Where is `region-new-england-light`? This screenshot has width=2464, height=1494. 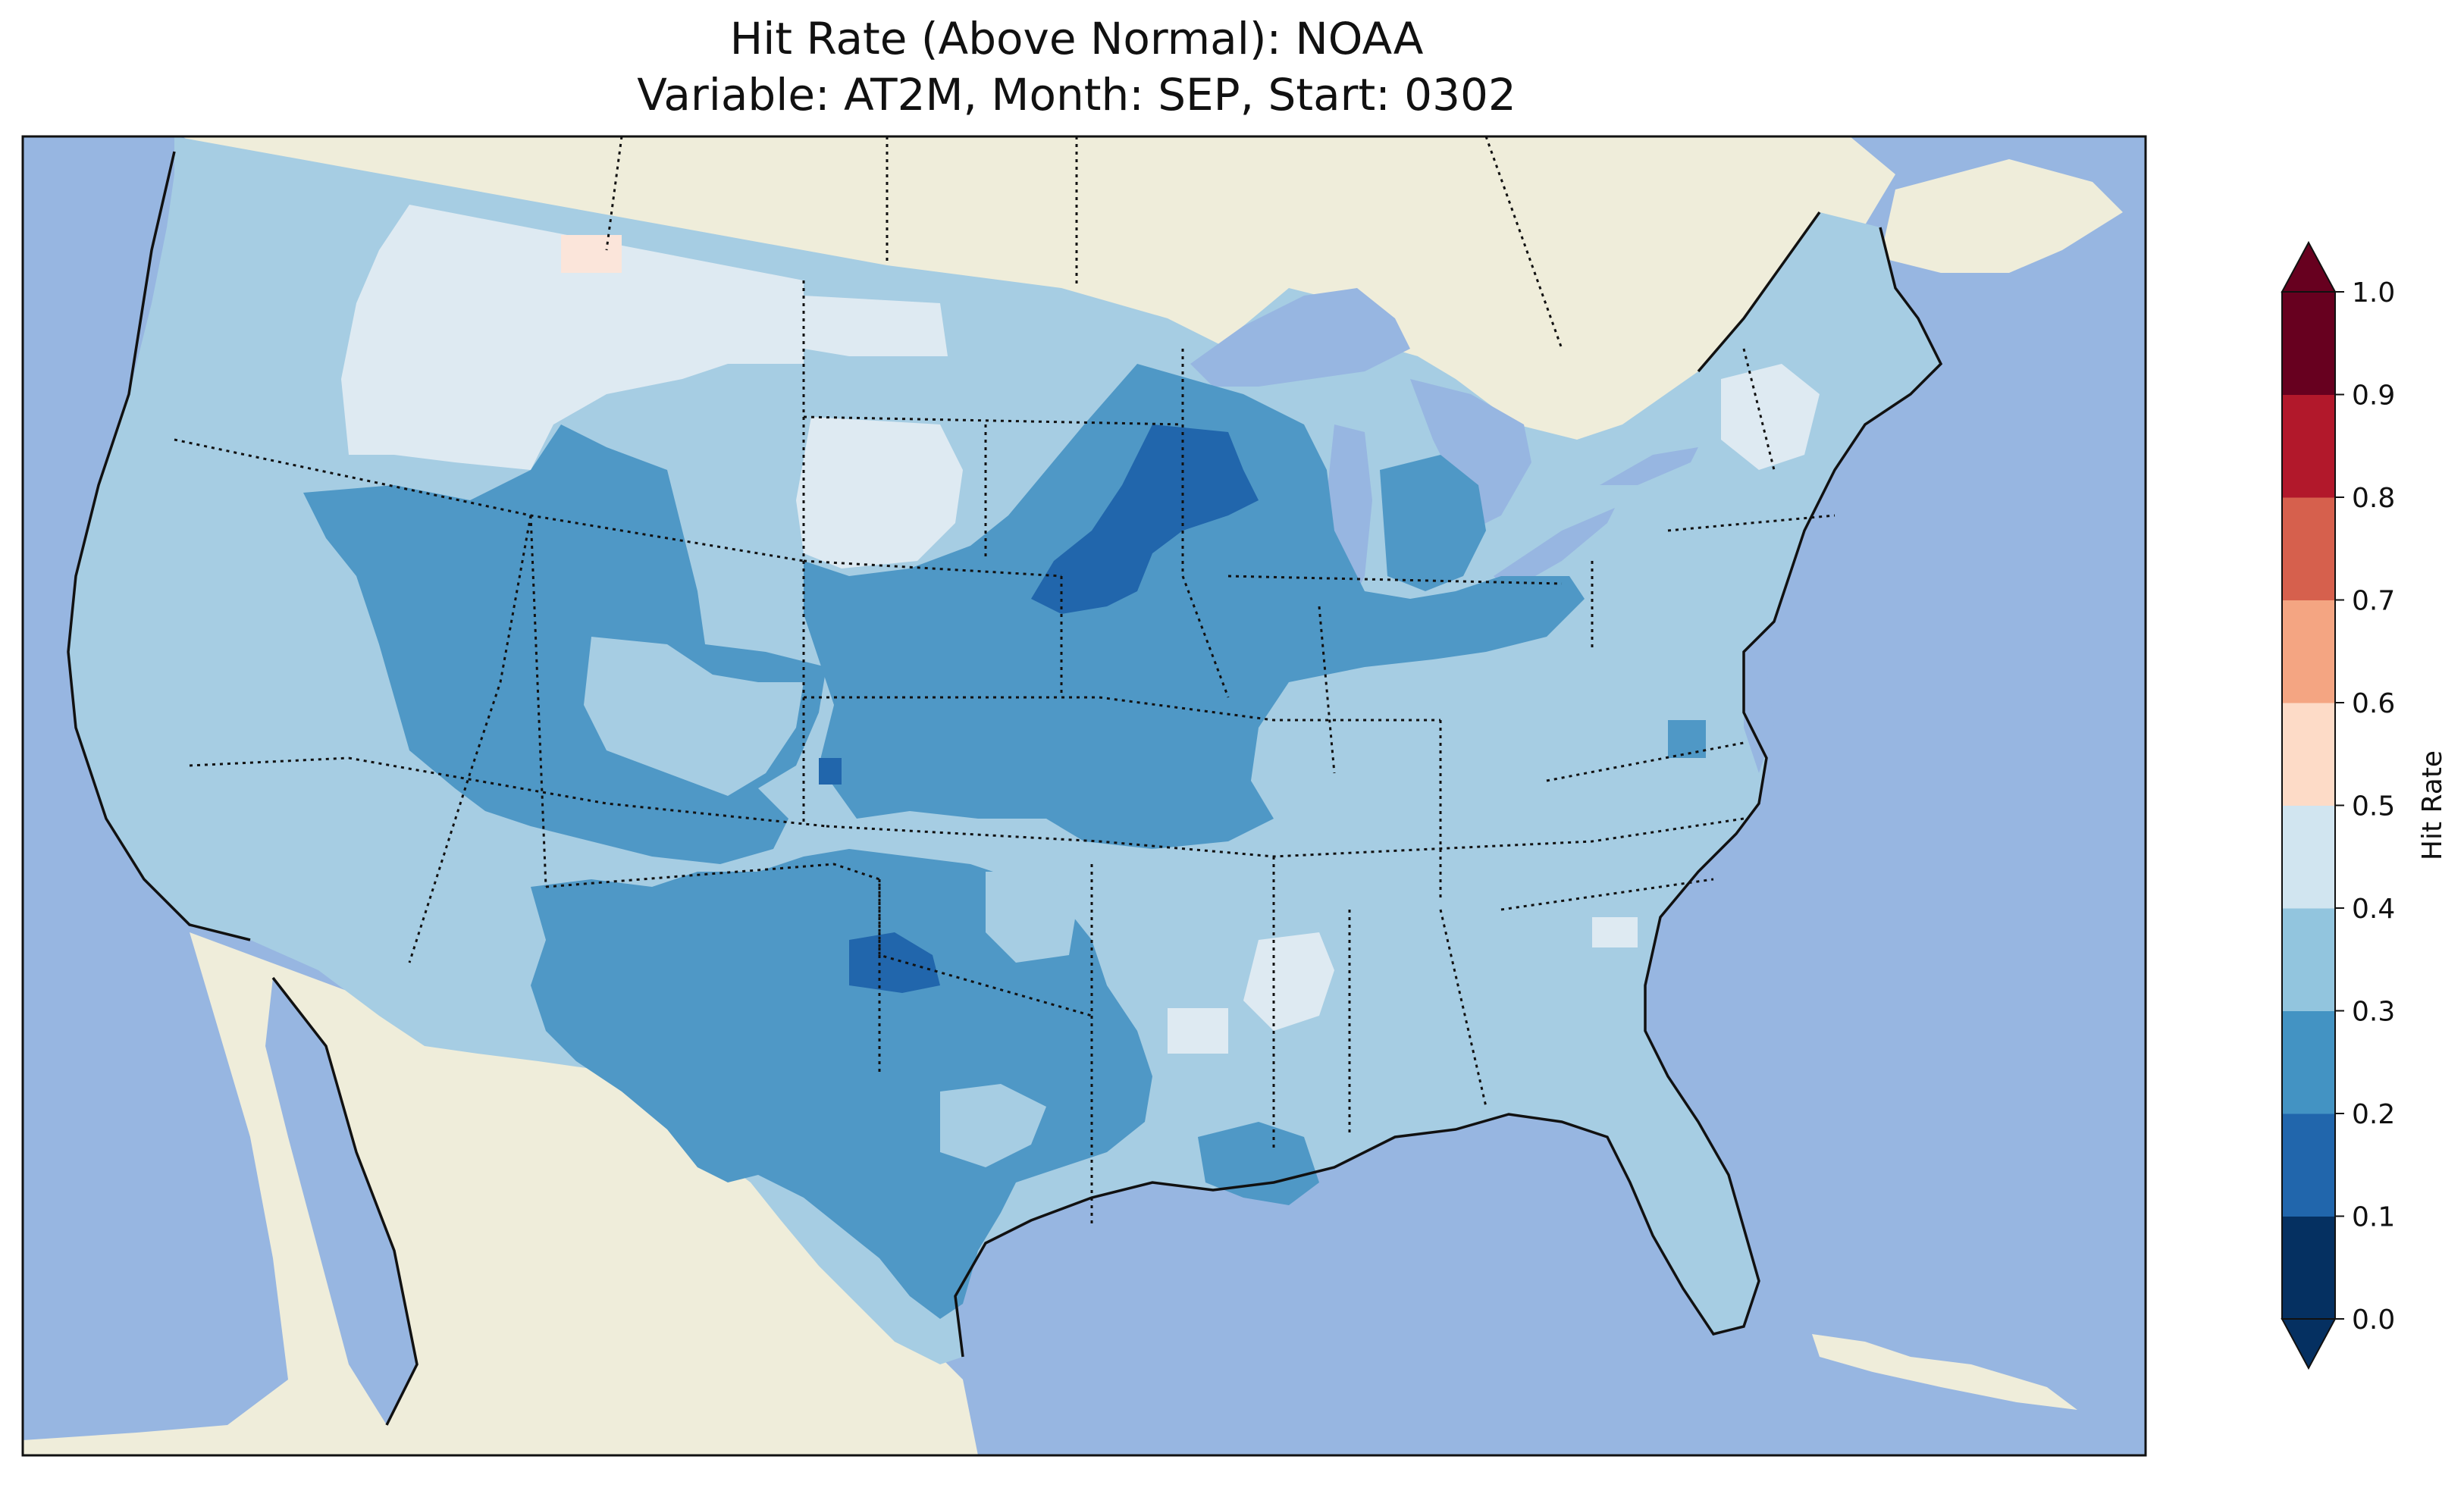 region-new-england-light is located at coordinates (1771, 417).